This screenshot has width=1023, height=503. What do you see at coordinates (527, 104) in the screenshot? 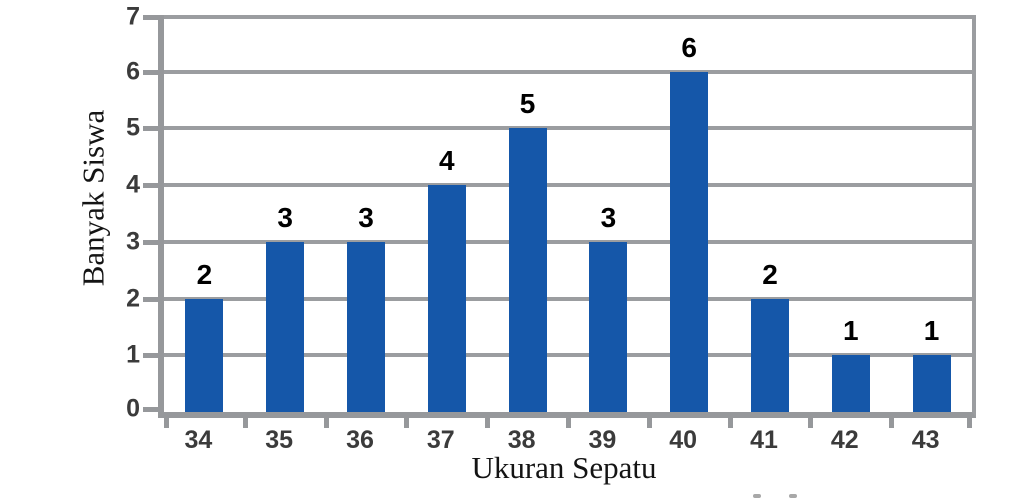
I see `bar-value-label: 5` at bounding box center [527, 104].